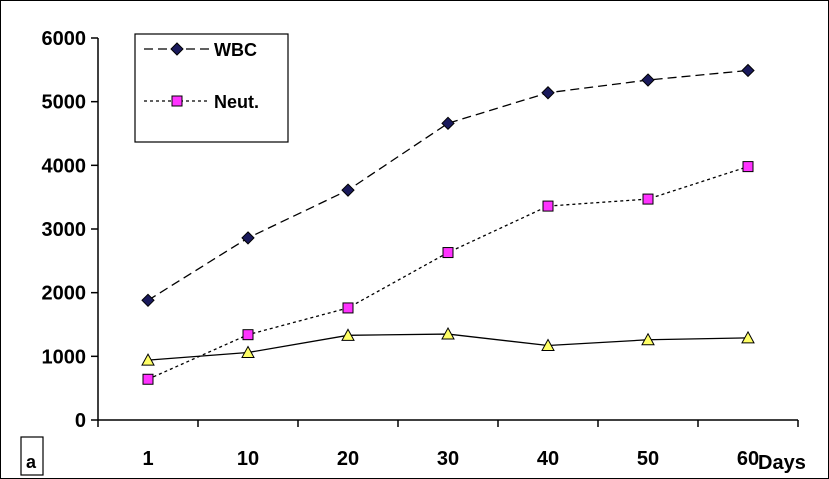 The image size is (829, 479). What do you see at coordinates (64, 166) in the screenshot?
I see `y-tick-label: 4000` at bounding box center [64, 166].